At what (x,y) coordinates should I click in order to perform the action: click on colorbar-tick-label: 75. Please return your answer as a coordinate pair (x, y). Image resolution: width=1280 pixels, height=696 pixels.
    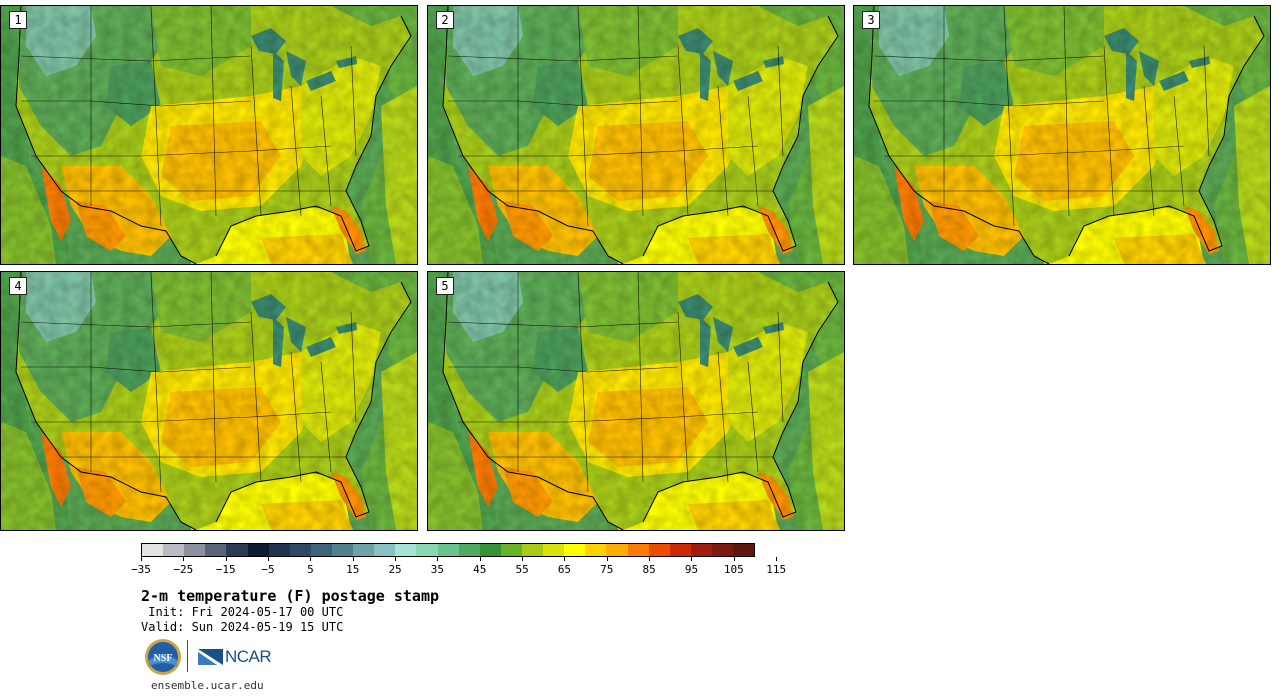
    Looking at the image, I should click on (607, 569).